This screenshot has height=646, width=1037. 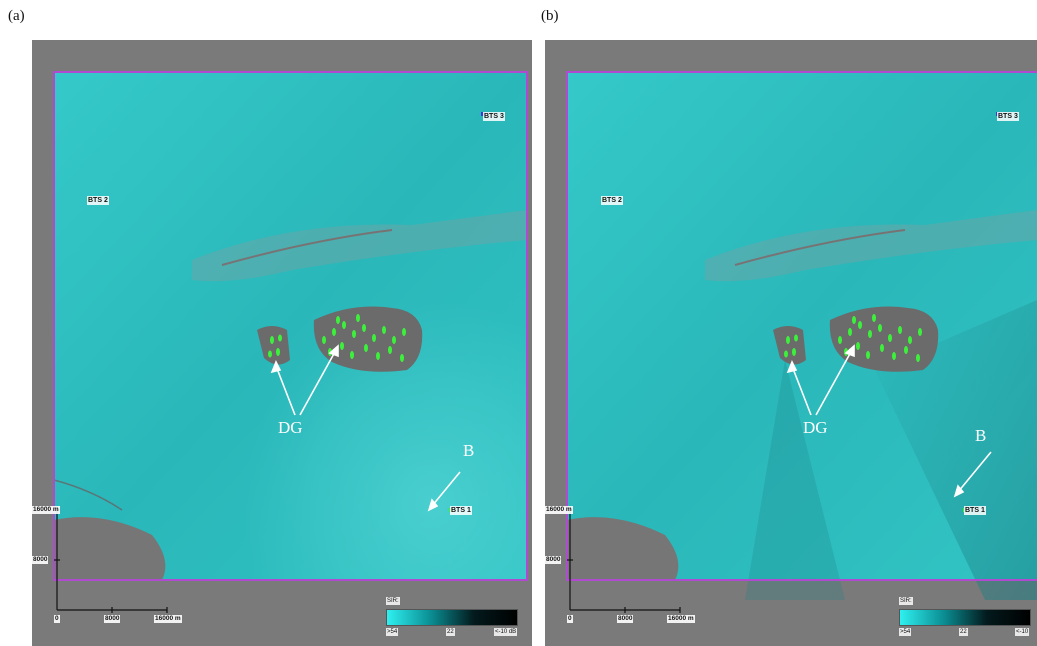 I want to click on panel-label-a: (a), so click(x=16, y=16).